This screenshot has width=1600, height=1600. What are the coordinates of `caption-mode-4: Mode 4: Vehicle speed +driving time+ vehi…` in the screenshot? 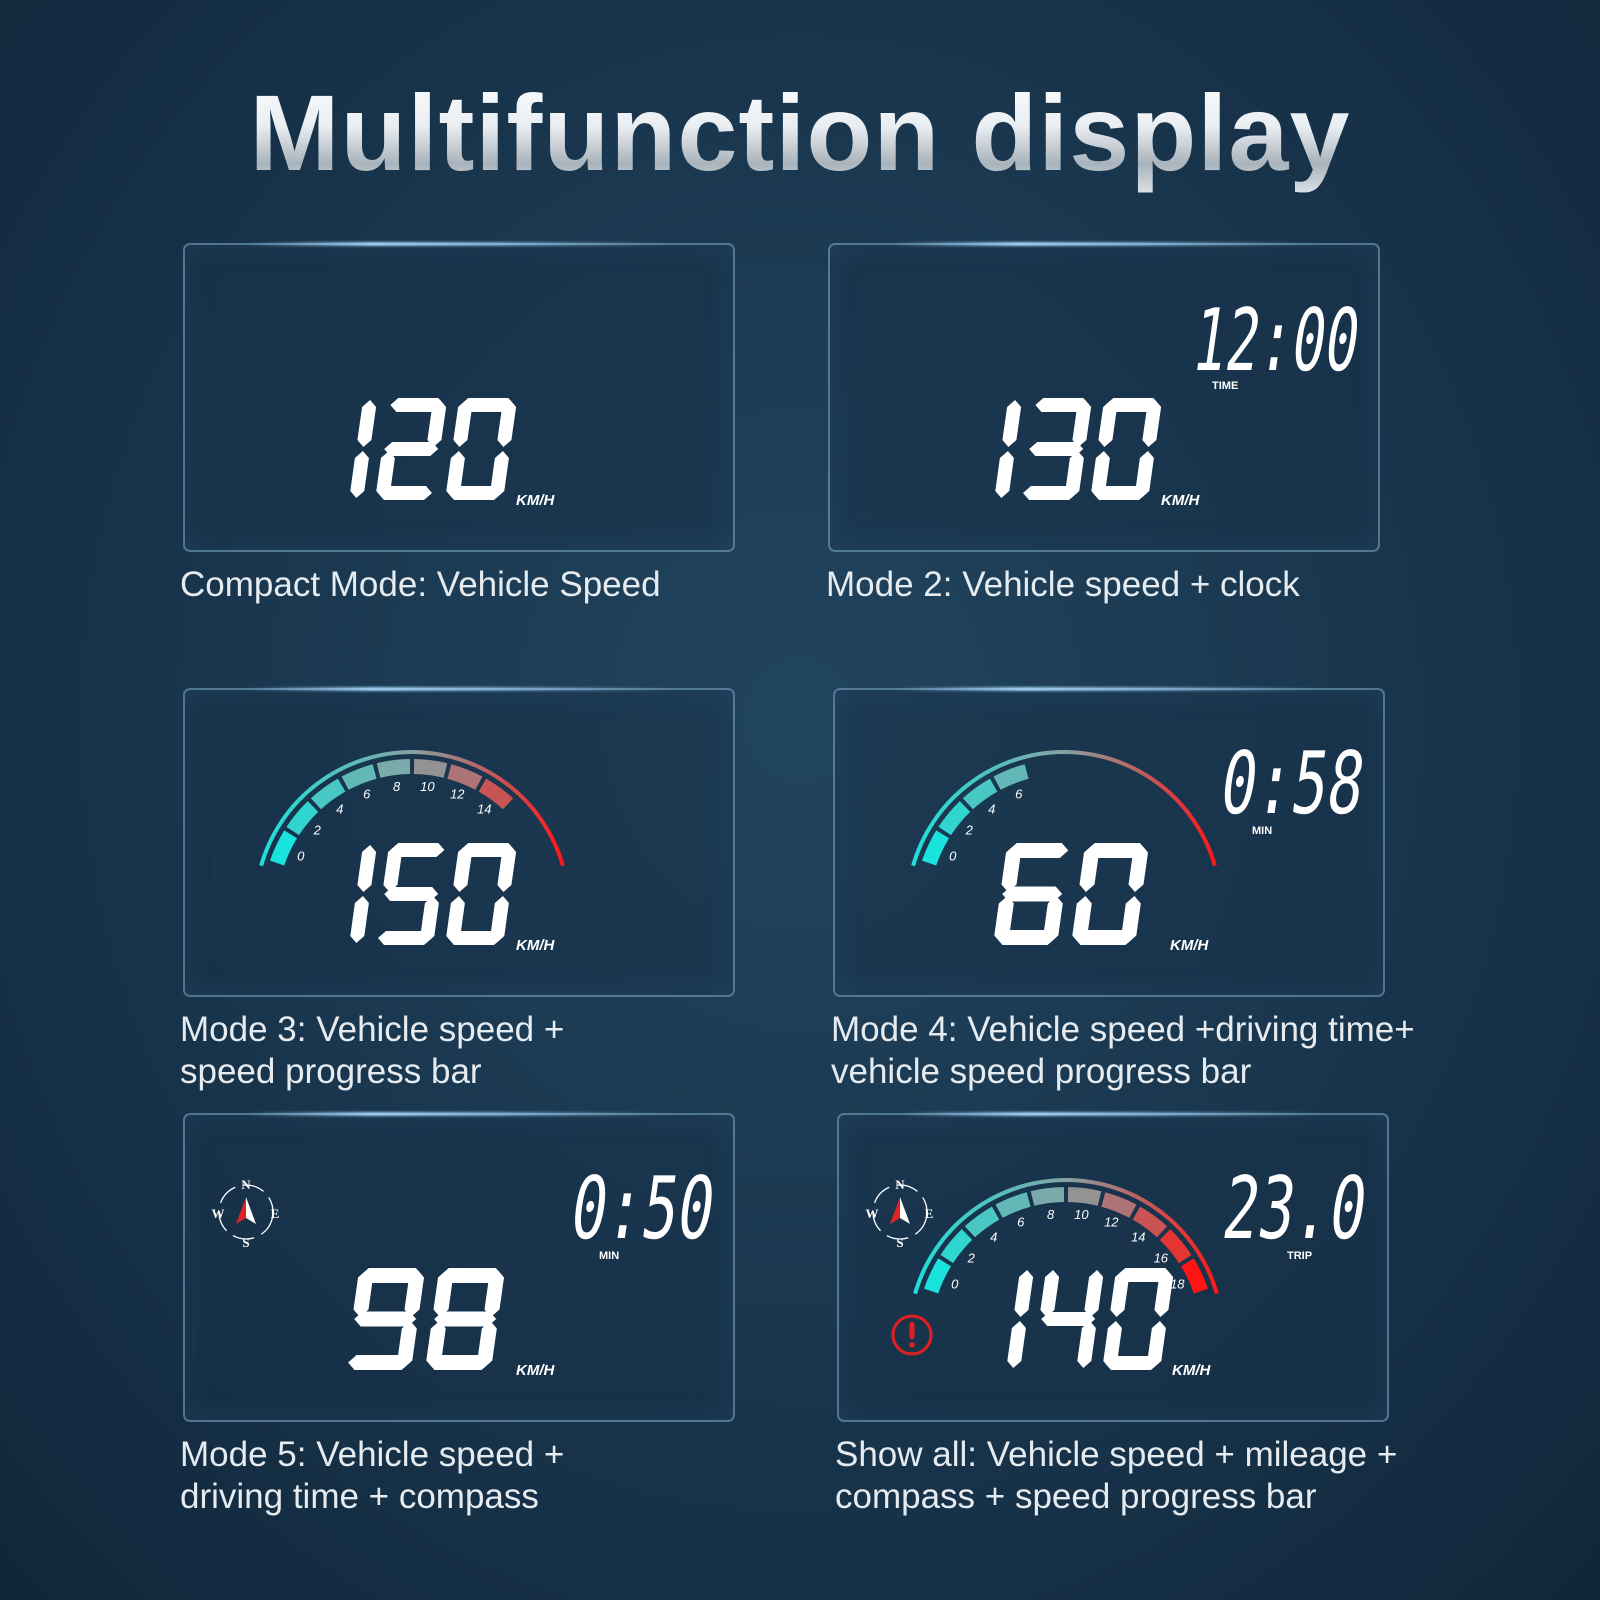 It's located at (1123, 1051).